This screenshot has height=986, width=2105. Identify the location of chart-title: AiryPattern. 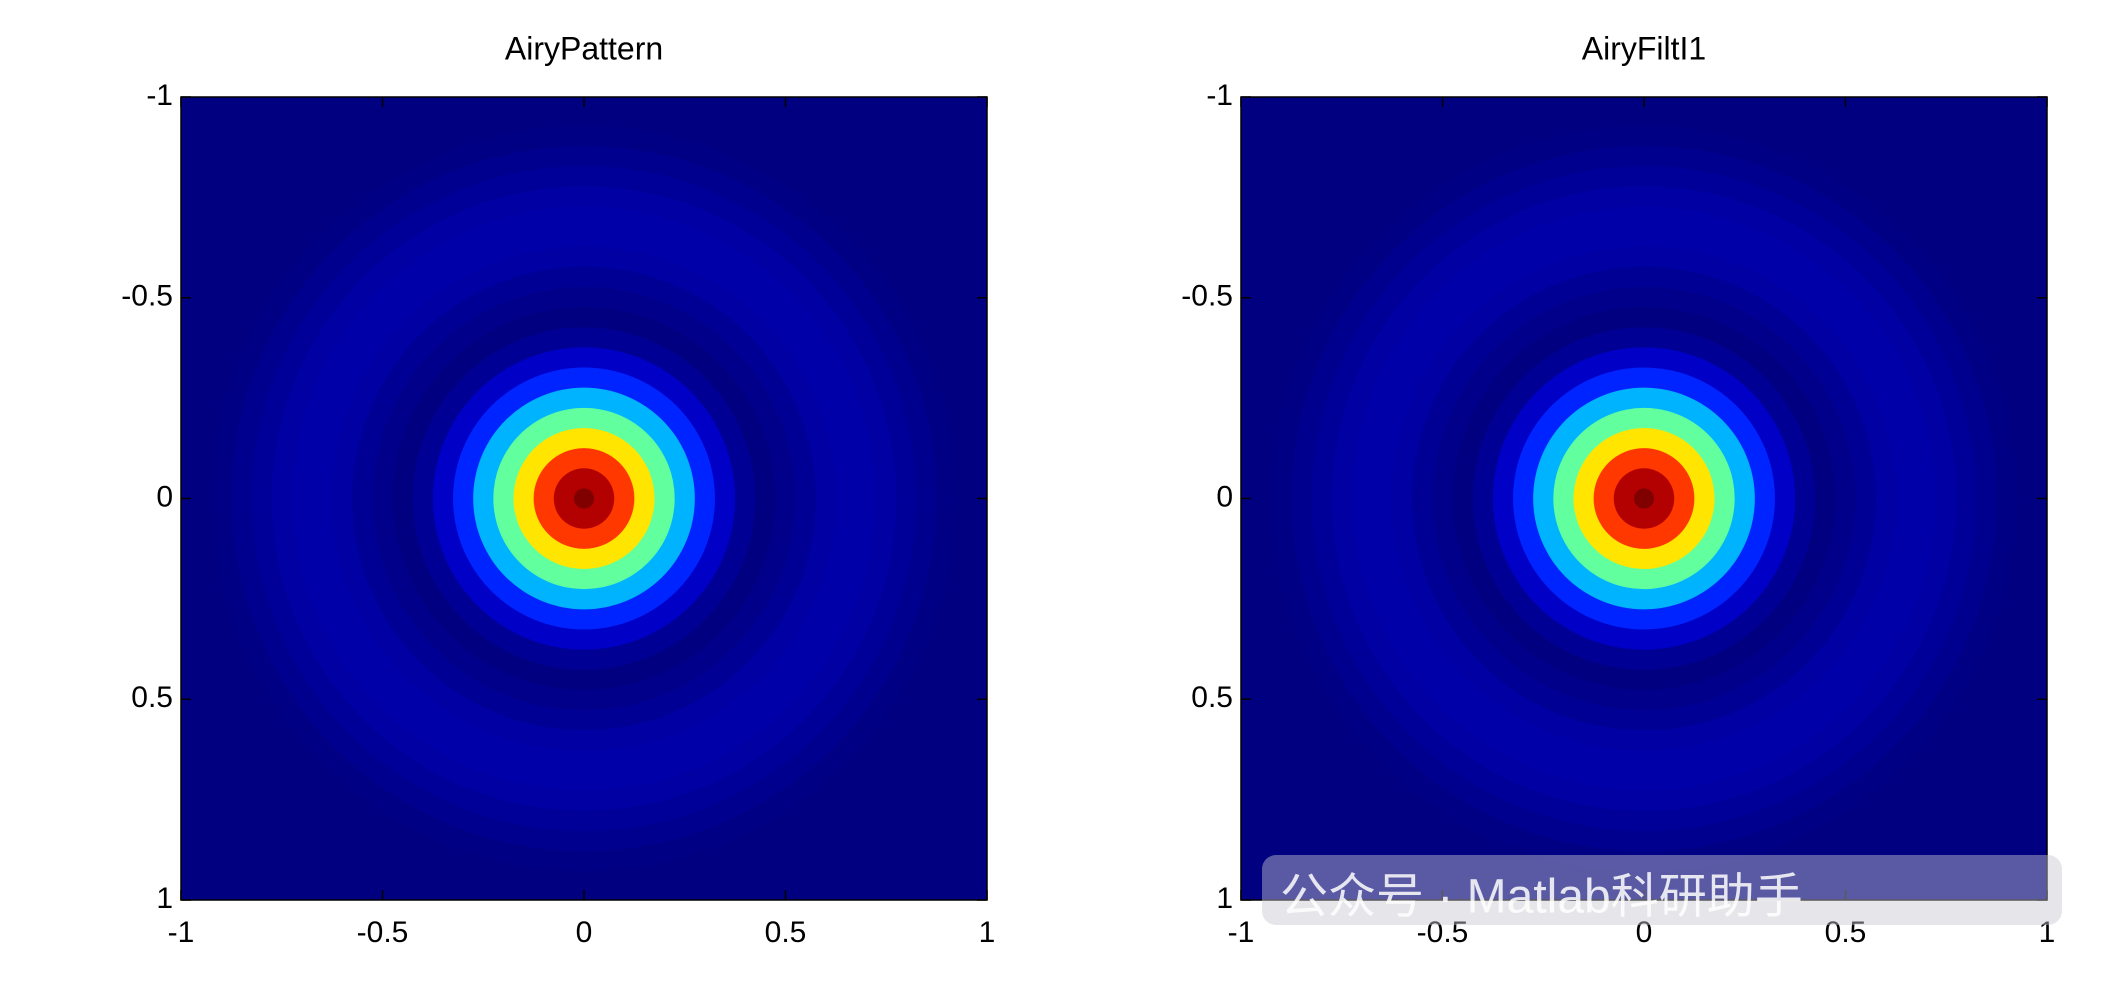
(584, 48).